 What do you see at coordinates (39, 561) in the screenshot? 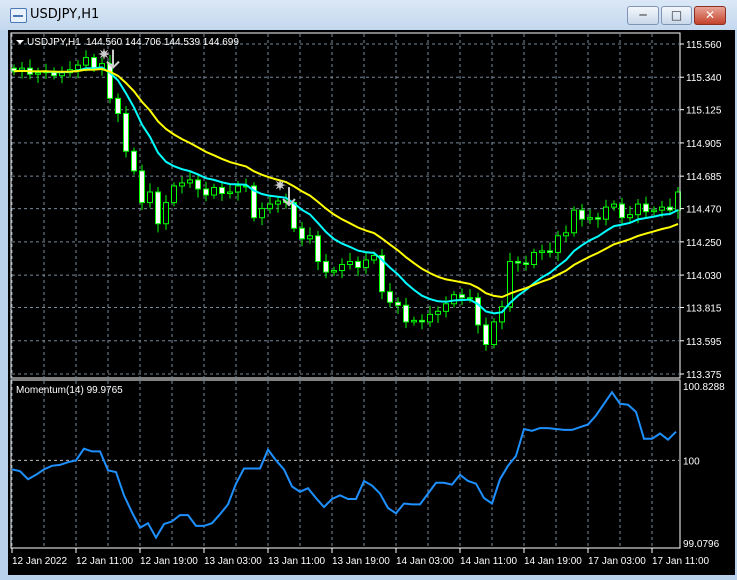
I see `time-tick-label: 12 Jan 2022` at bounding box center [39, 561].